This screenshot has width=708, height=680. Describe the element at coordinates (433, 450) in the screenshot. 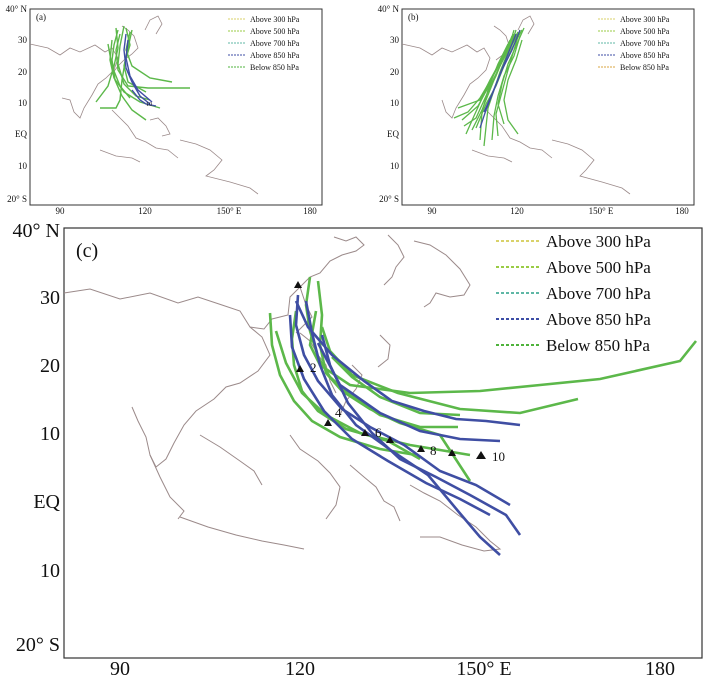

I see `day-label: 8` at that location.